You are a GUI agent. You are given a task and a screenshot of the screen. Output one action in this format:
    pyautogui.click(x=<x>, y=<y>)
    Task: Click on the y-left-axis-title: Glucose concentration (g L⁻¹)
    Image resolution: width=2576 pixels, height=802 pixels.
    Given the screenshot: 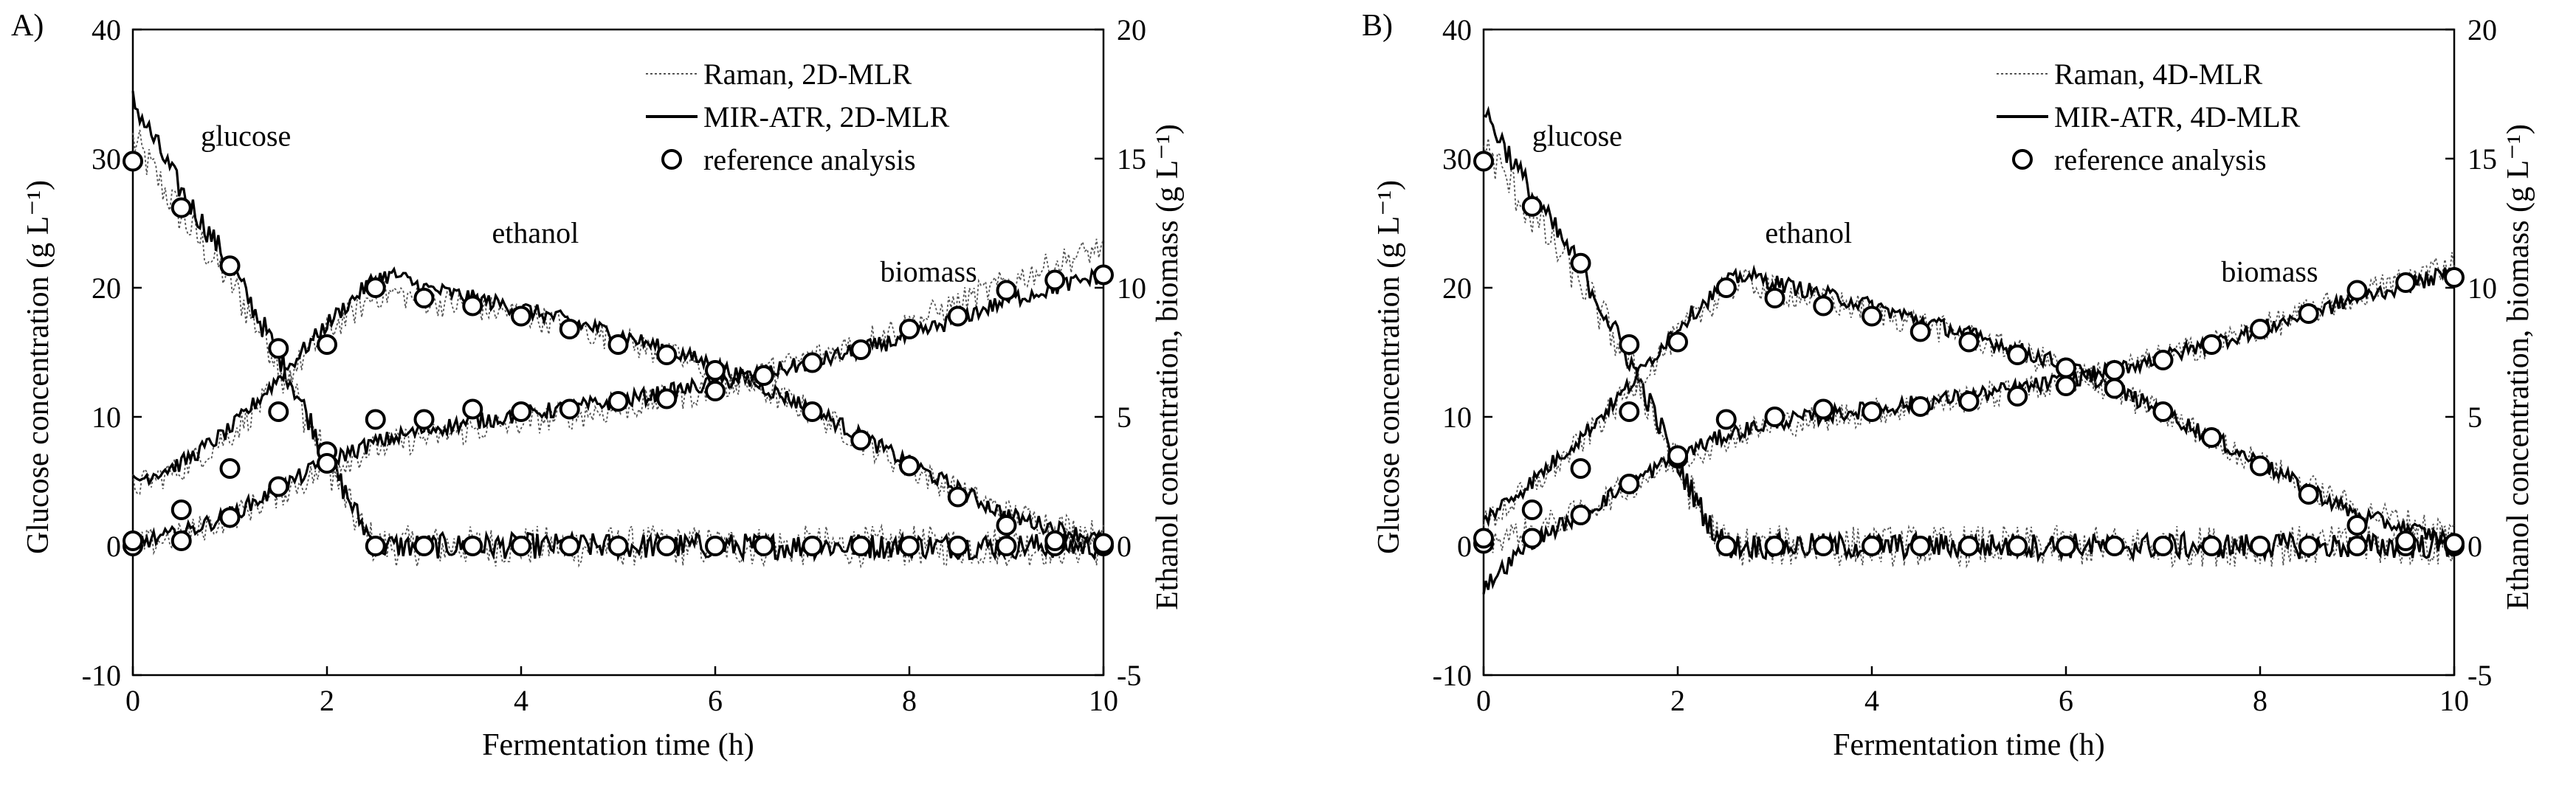 What is the action you would take?
    pyautogui.click(x=1389, y=367)
    